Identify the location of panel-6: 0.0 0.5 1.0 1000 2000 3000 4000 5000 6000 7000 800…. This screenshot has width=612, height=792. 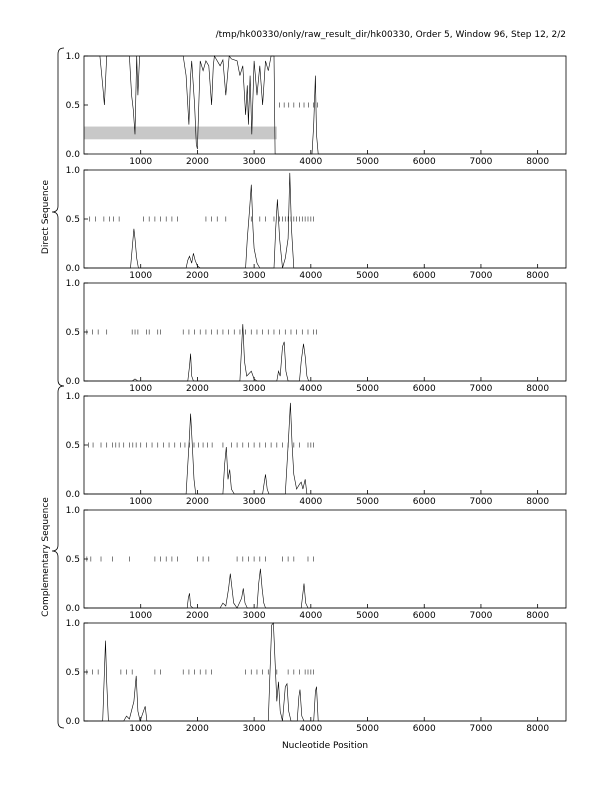
(316, 676).